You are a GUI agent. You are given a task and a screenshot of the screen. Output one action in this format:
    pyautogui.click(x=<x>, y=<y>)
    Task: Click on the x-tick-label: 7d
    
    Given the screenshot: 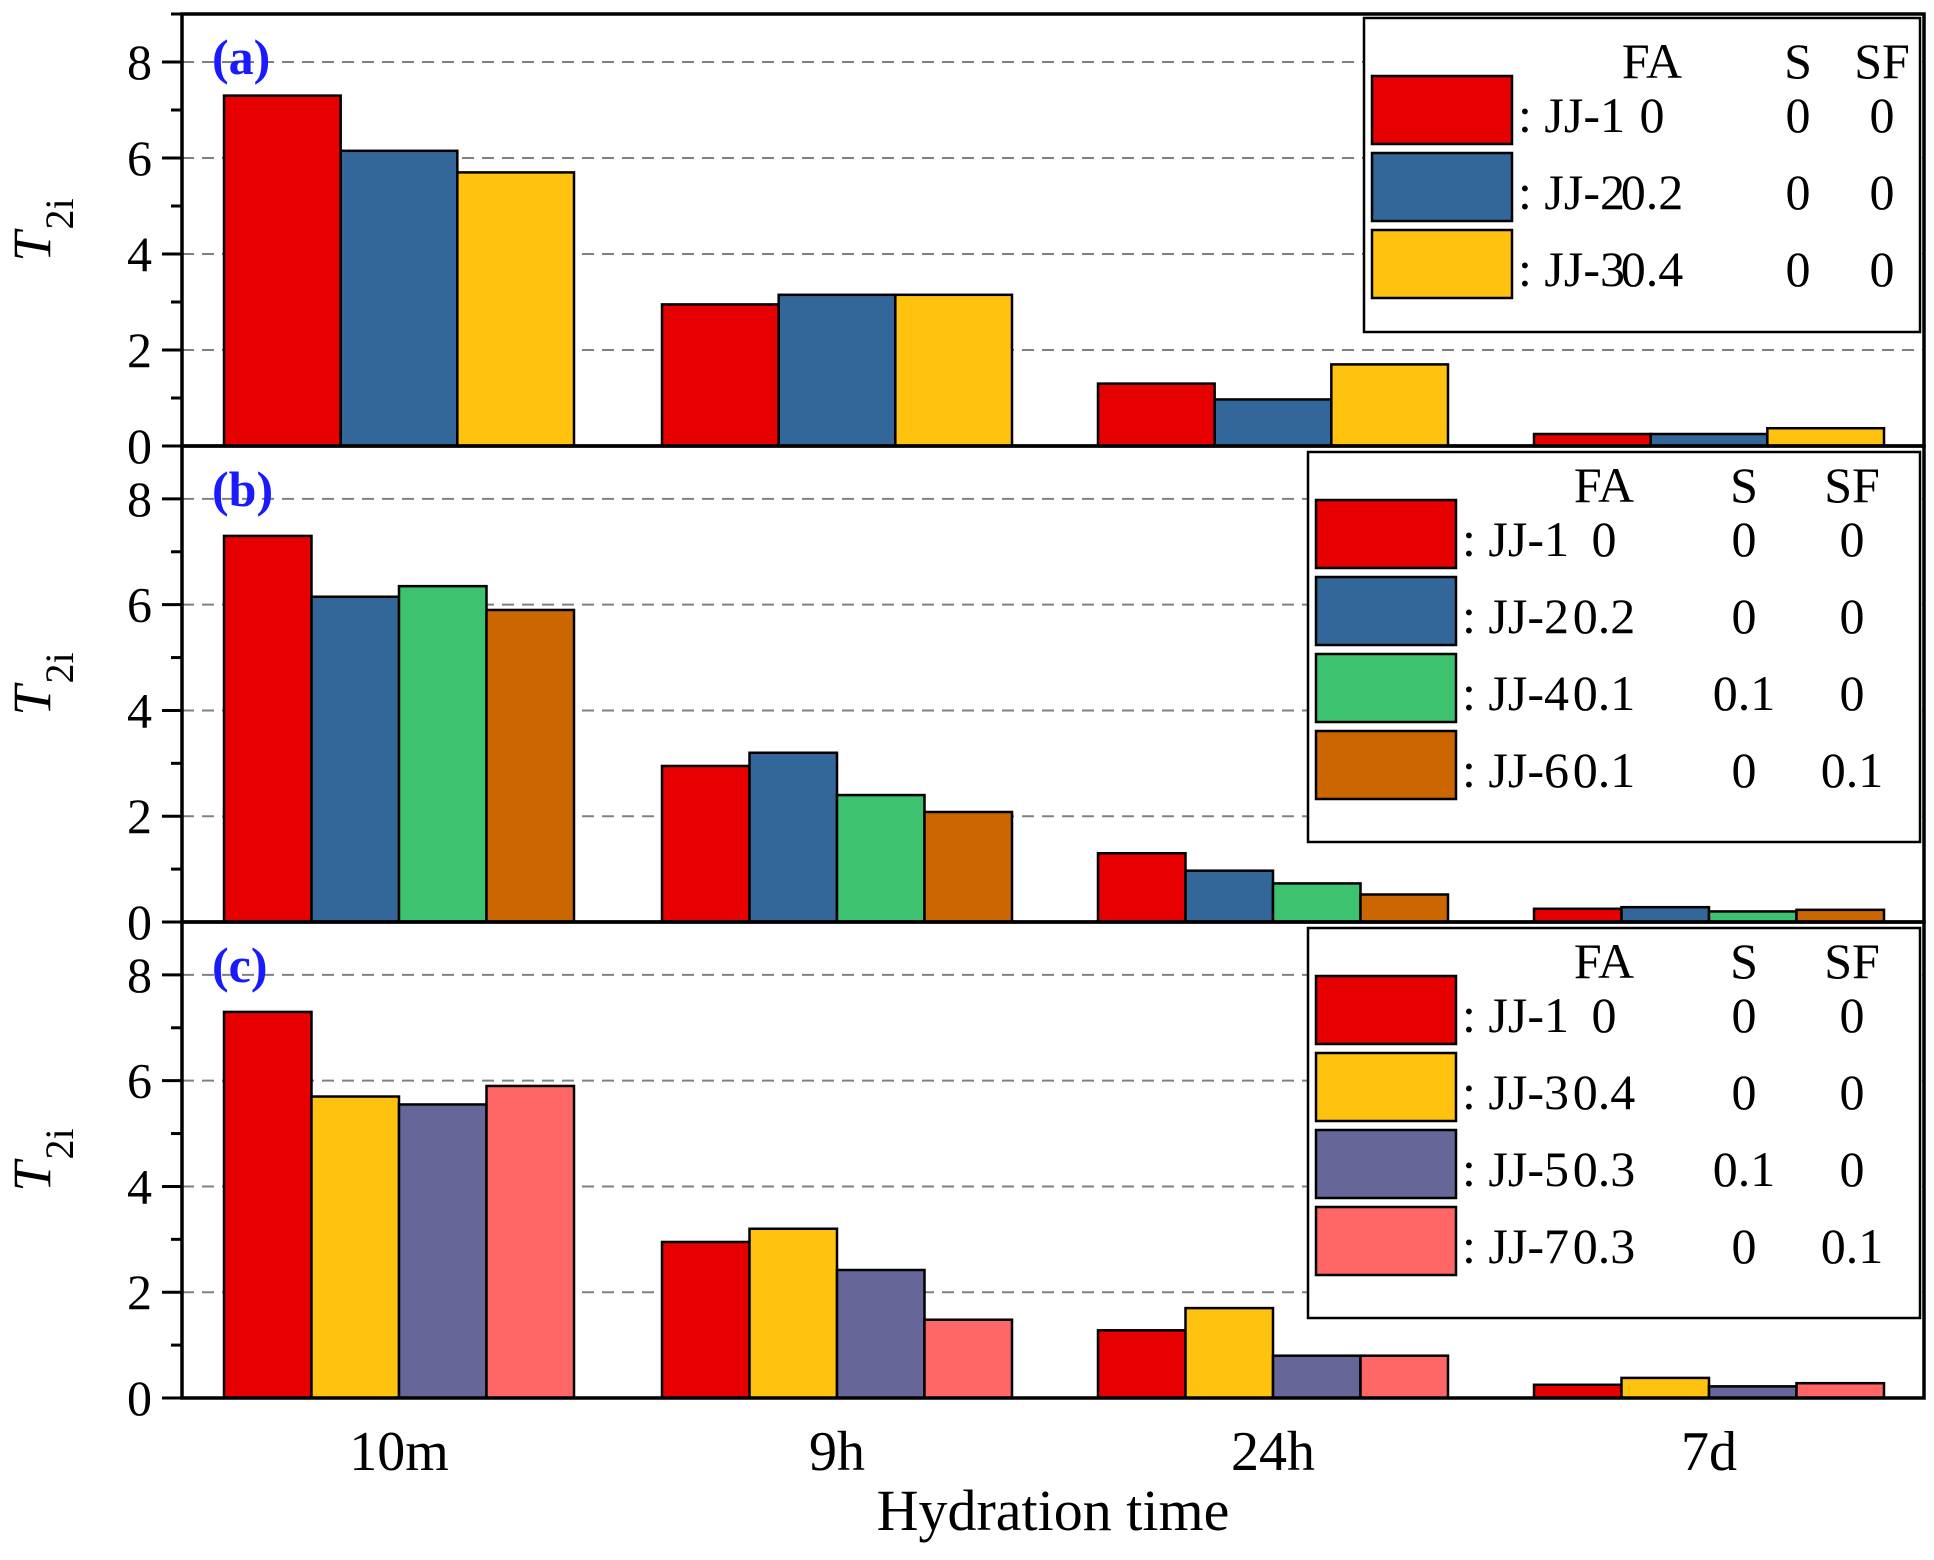 What is the action you would take?
    pyautogui.click(x=1709, y=1452)
    